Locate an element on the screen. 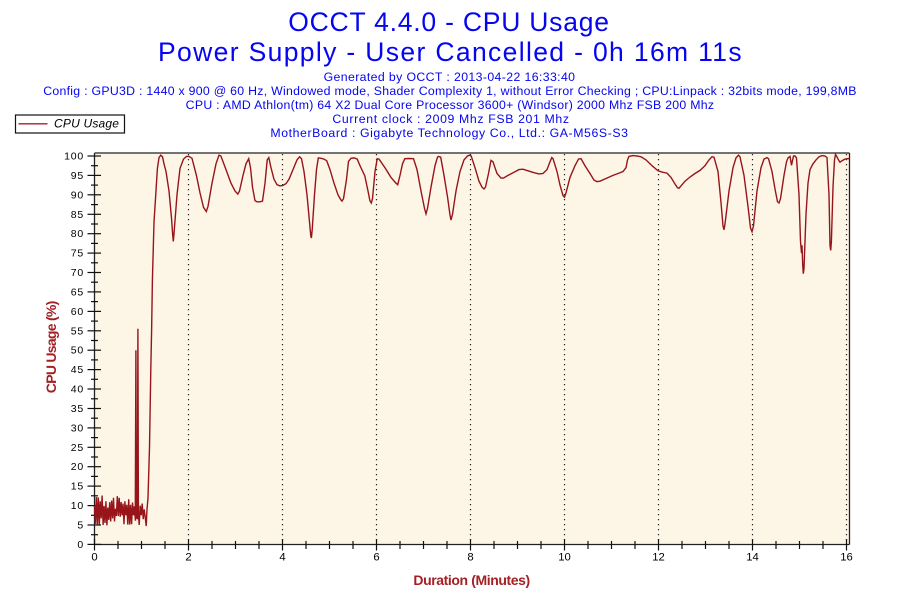 This screenshot has width=900, height=600. svg-text: OCCT 4.4.0 - CPU Usage is located at coordinates (449, 22).